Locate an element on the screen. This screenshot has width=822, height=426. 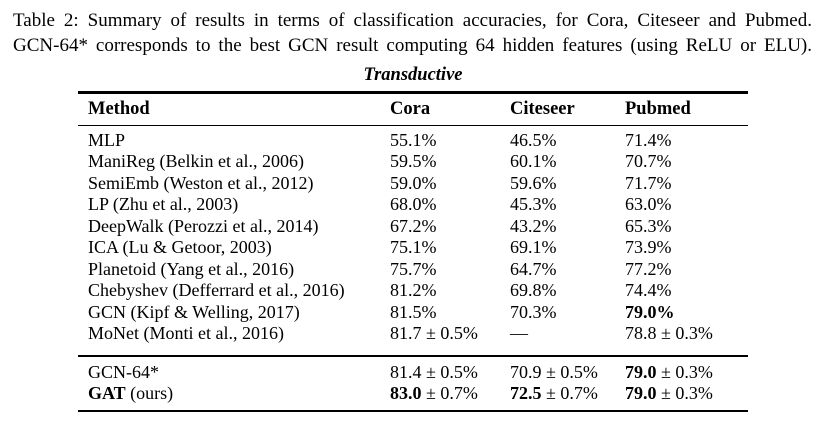
method-cell: Planetoid (Yang et al., 2016) is located at coordinates (191, 268).